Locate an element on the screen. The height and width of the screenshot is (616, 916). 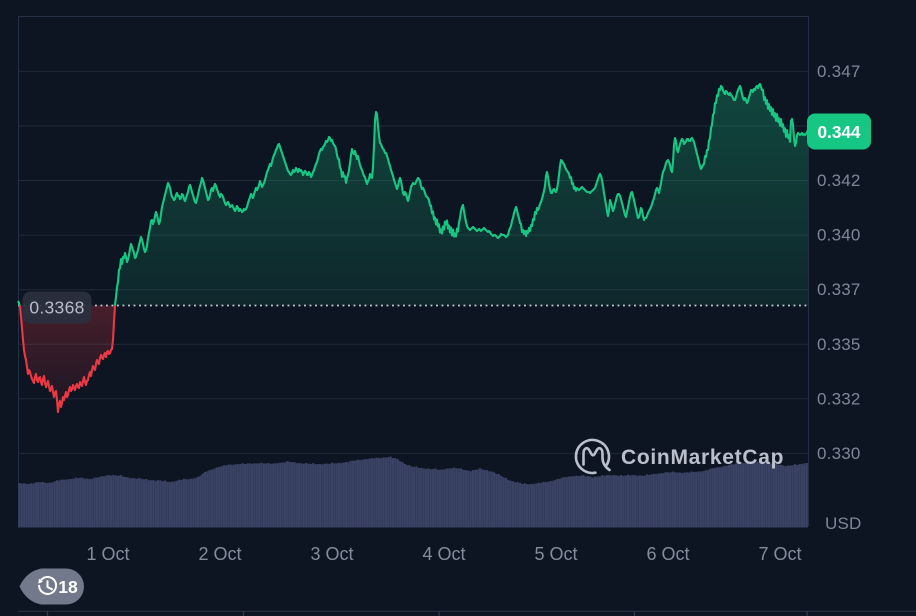
svg-text: 0.330 is located at coordinates (839, 453).